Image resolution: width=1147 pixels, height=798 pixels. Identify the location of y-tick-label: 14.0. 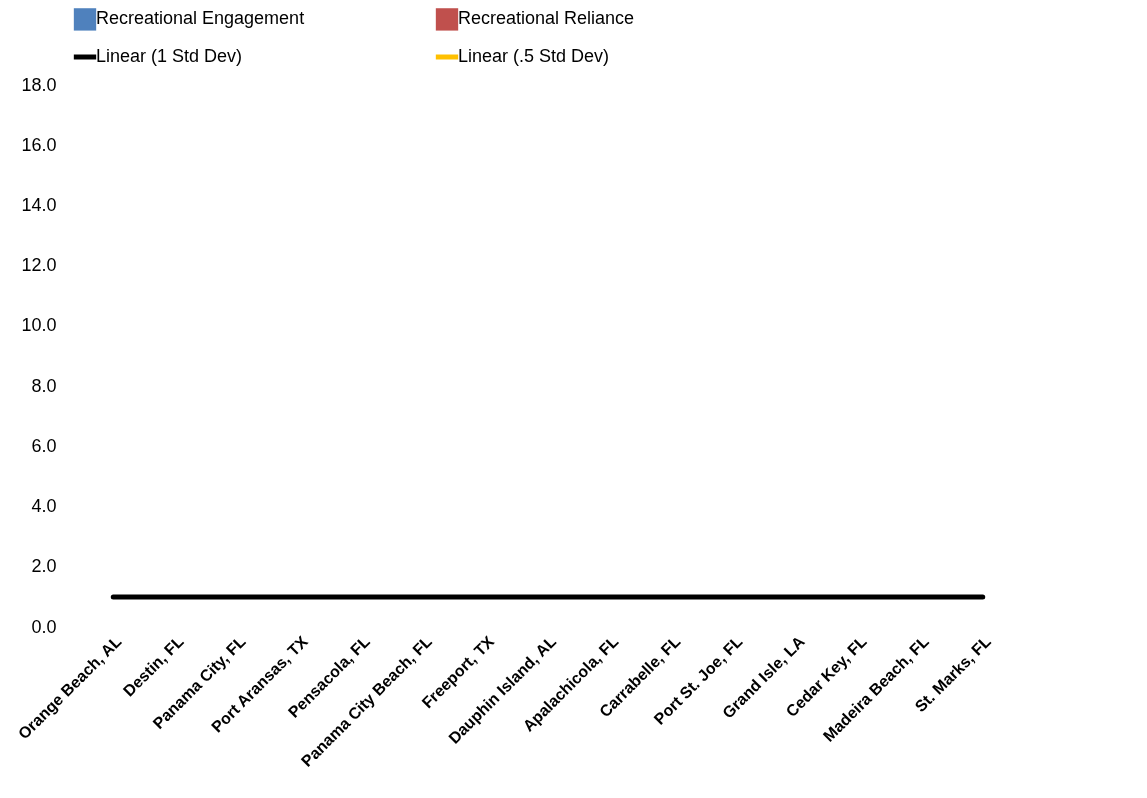
(39, 204).